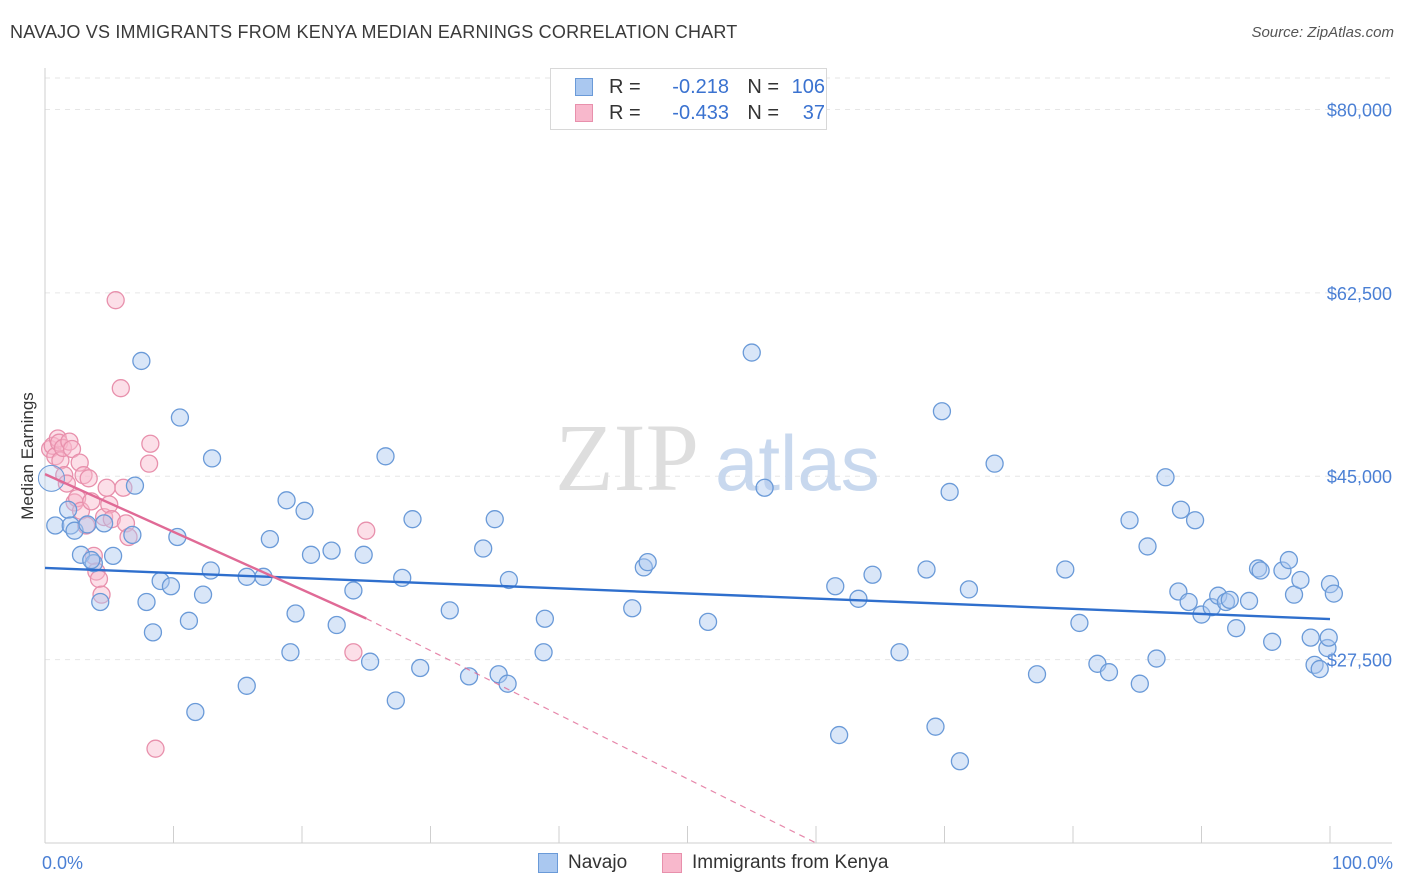 The image size is (1406, 892). I want to click on kenya-series, so click(208, 524).